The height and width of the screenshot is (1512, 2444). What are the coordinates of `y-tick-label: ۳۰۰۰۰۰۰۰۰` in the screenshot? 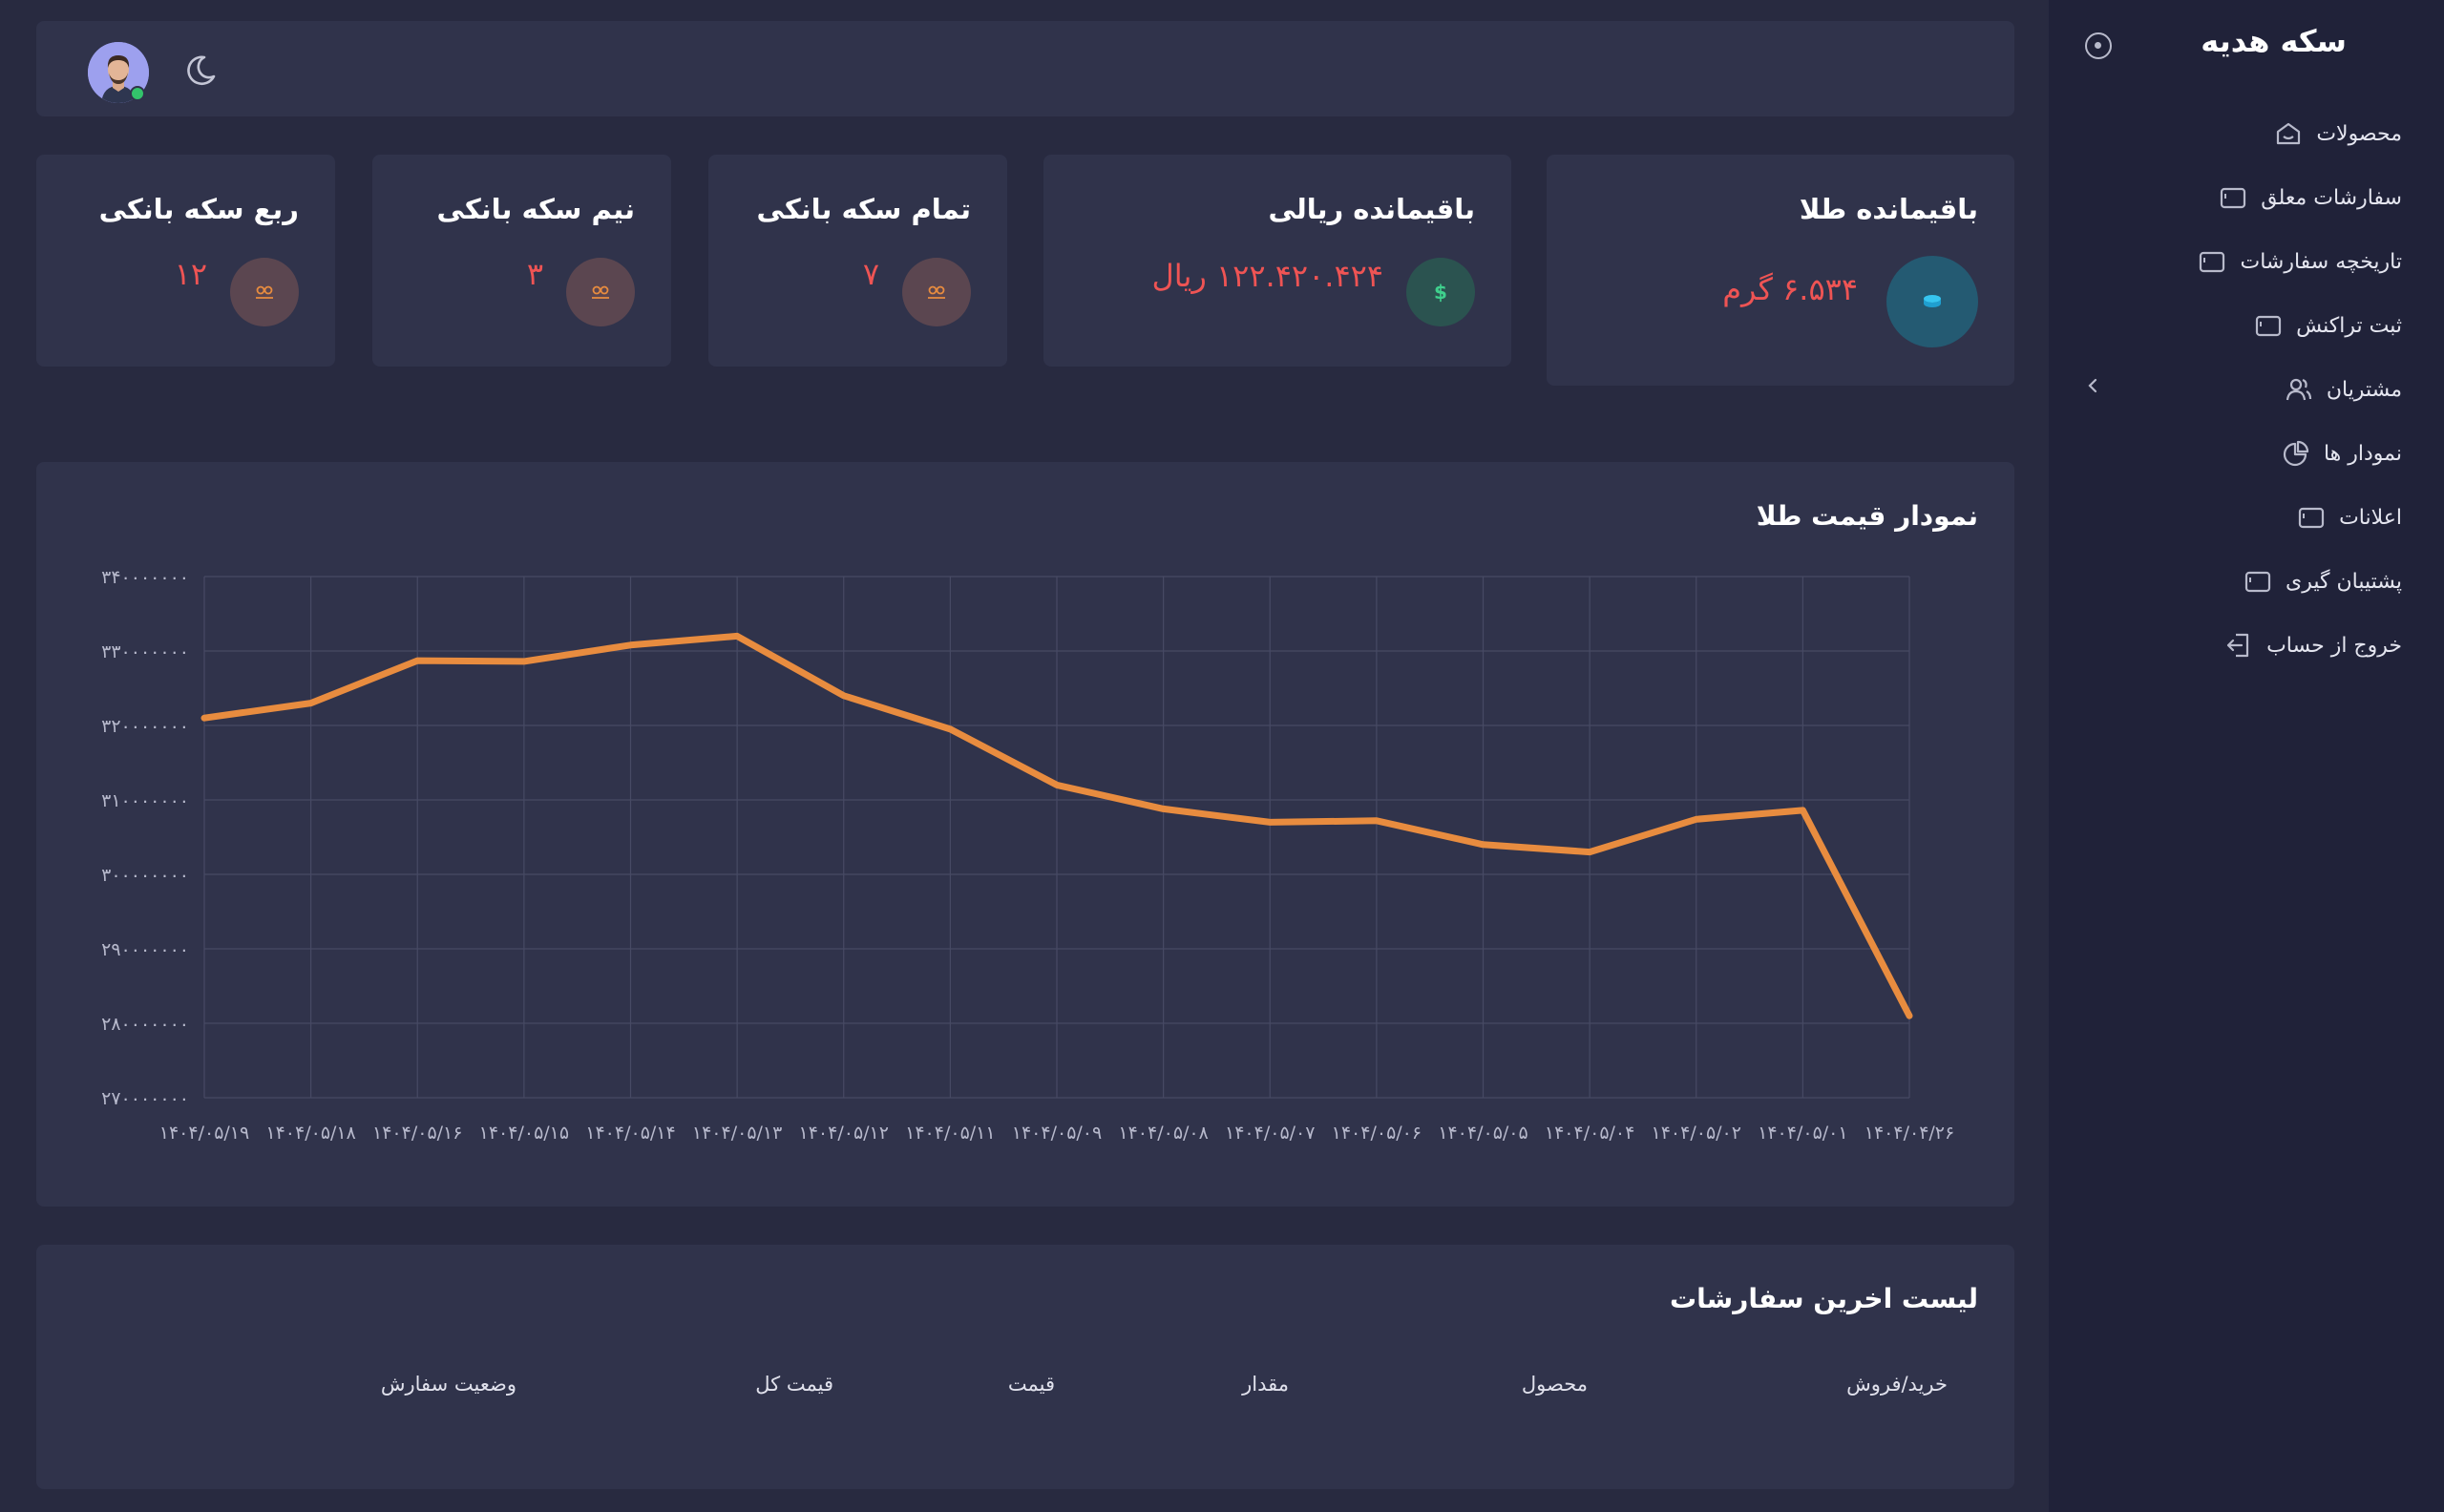 It's located at (145, 876).